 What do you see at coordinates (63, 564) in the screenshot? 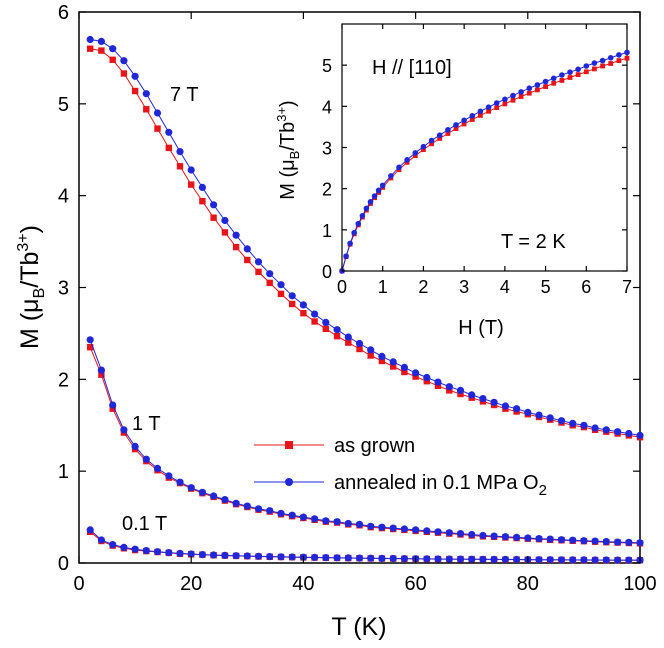
I see `main-y-tick-label: 0` at bounding box center [63, 564].